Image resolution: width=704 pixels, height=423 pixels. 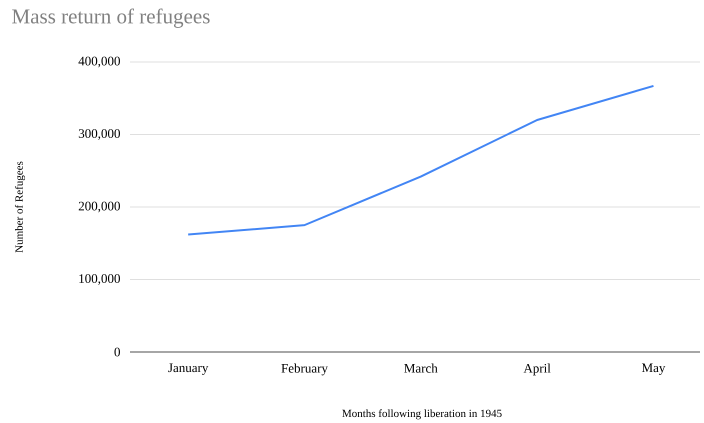 I want to click on y-tick-label: 400,000, so click(x=99, y=62).